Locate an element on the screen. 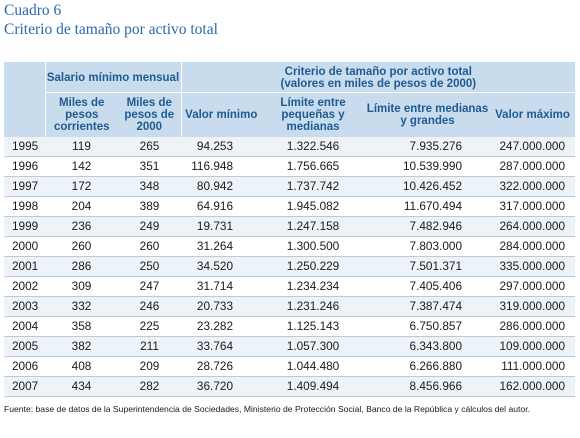 Image resolution: width=580 pixels, height=438 pixels. cell-medium-large-limit: 8.456.966 is located at coordinates (428, 386).